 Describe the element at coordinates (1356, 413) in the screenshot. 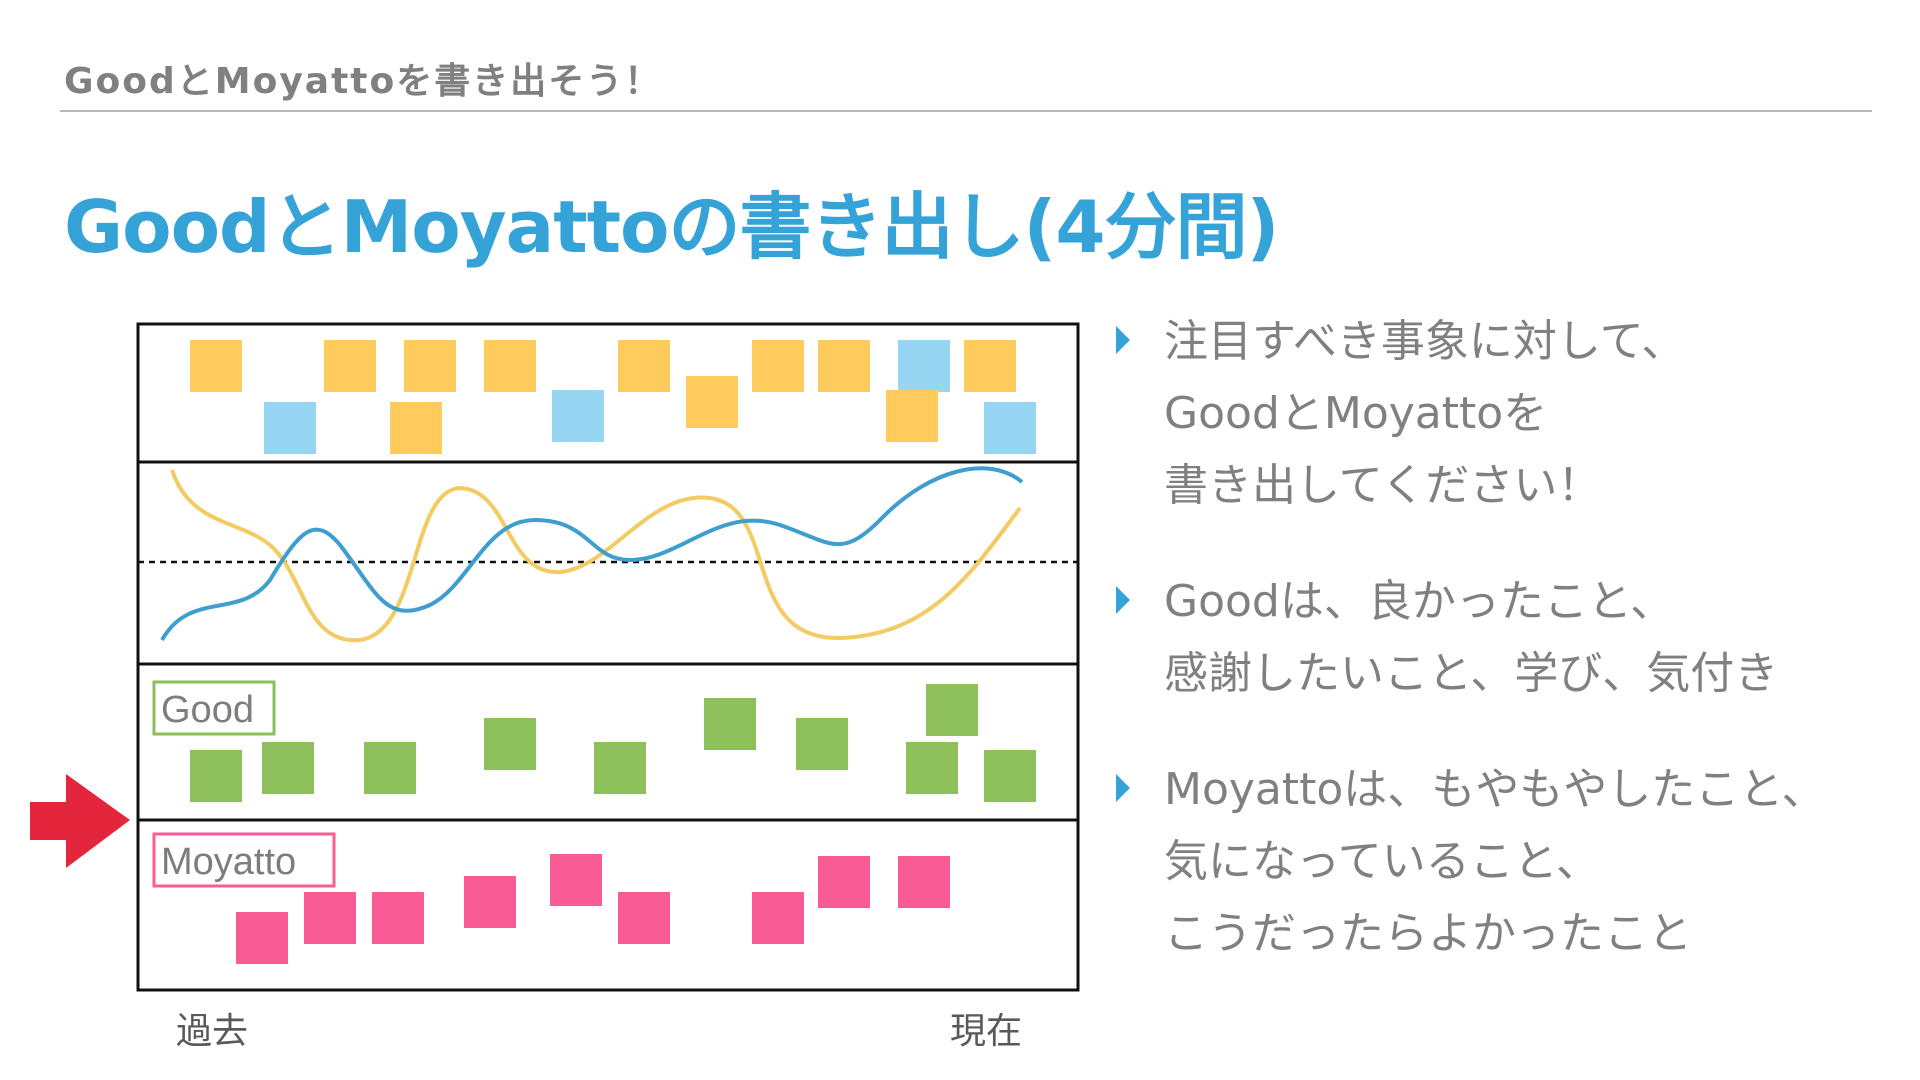

I see `bullet-line: GoodとMoyattoを` at that location.